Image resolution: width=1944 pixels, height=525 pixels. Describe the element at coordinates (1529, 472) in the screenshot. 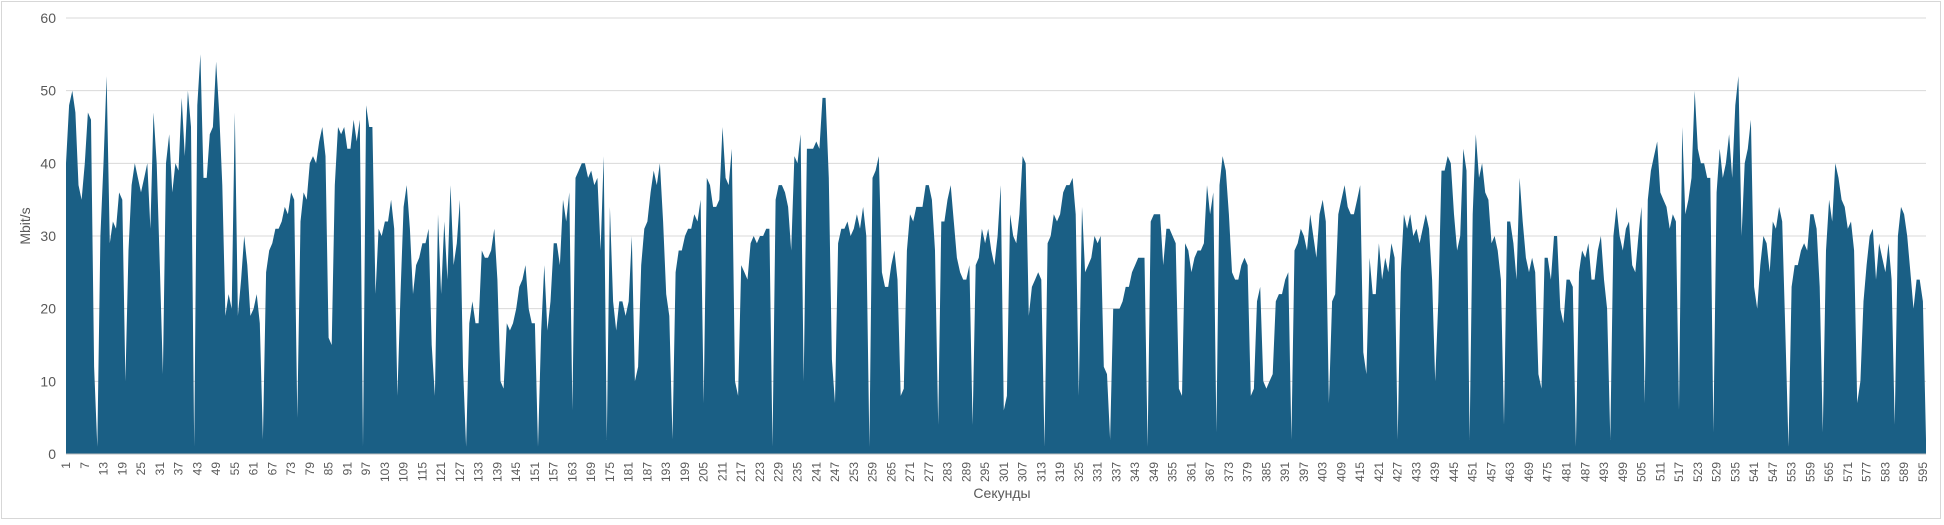

I see `x-tick-label: 469` at that location.